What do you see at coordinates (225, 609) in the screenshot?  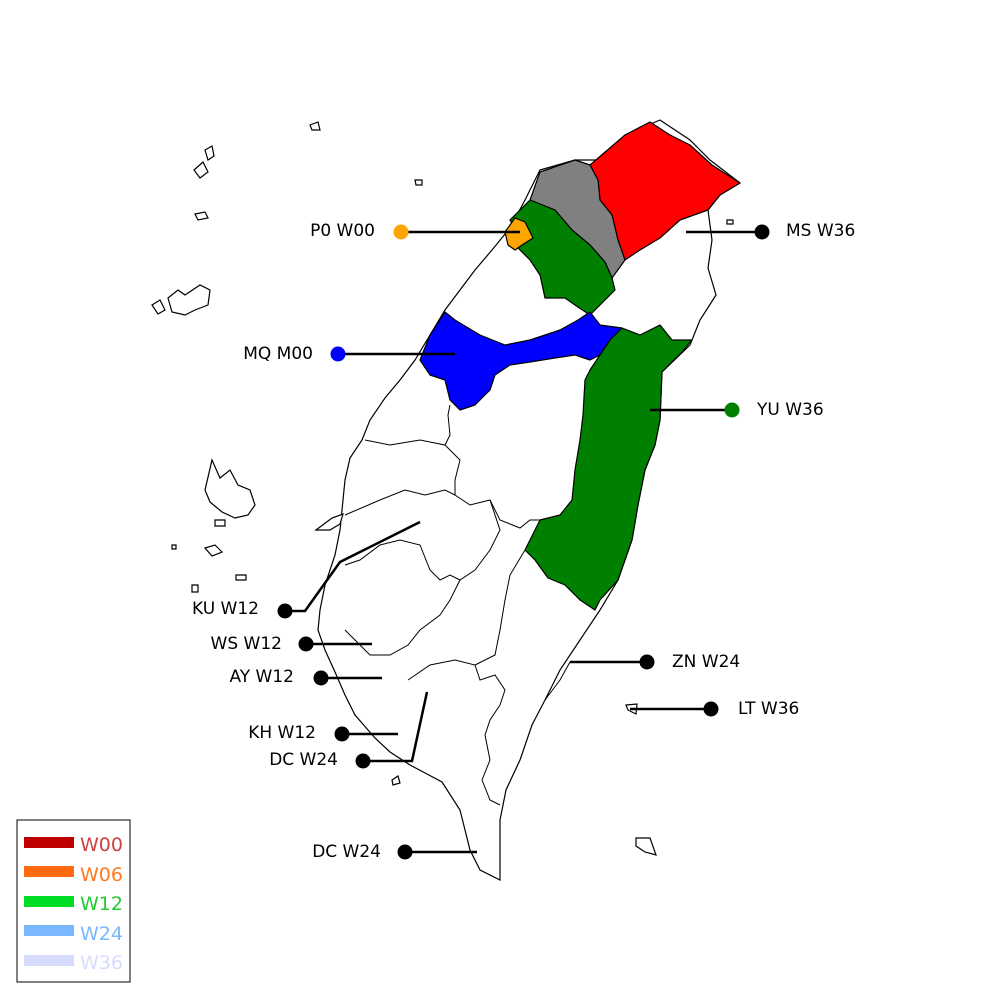 I see `label-ku: KU W12` at bounding box center [225, 609].